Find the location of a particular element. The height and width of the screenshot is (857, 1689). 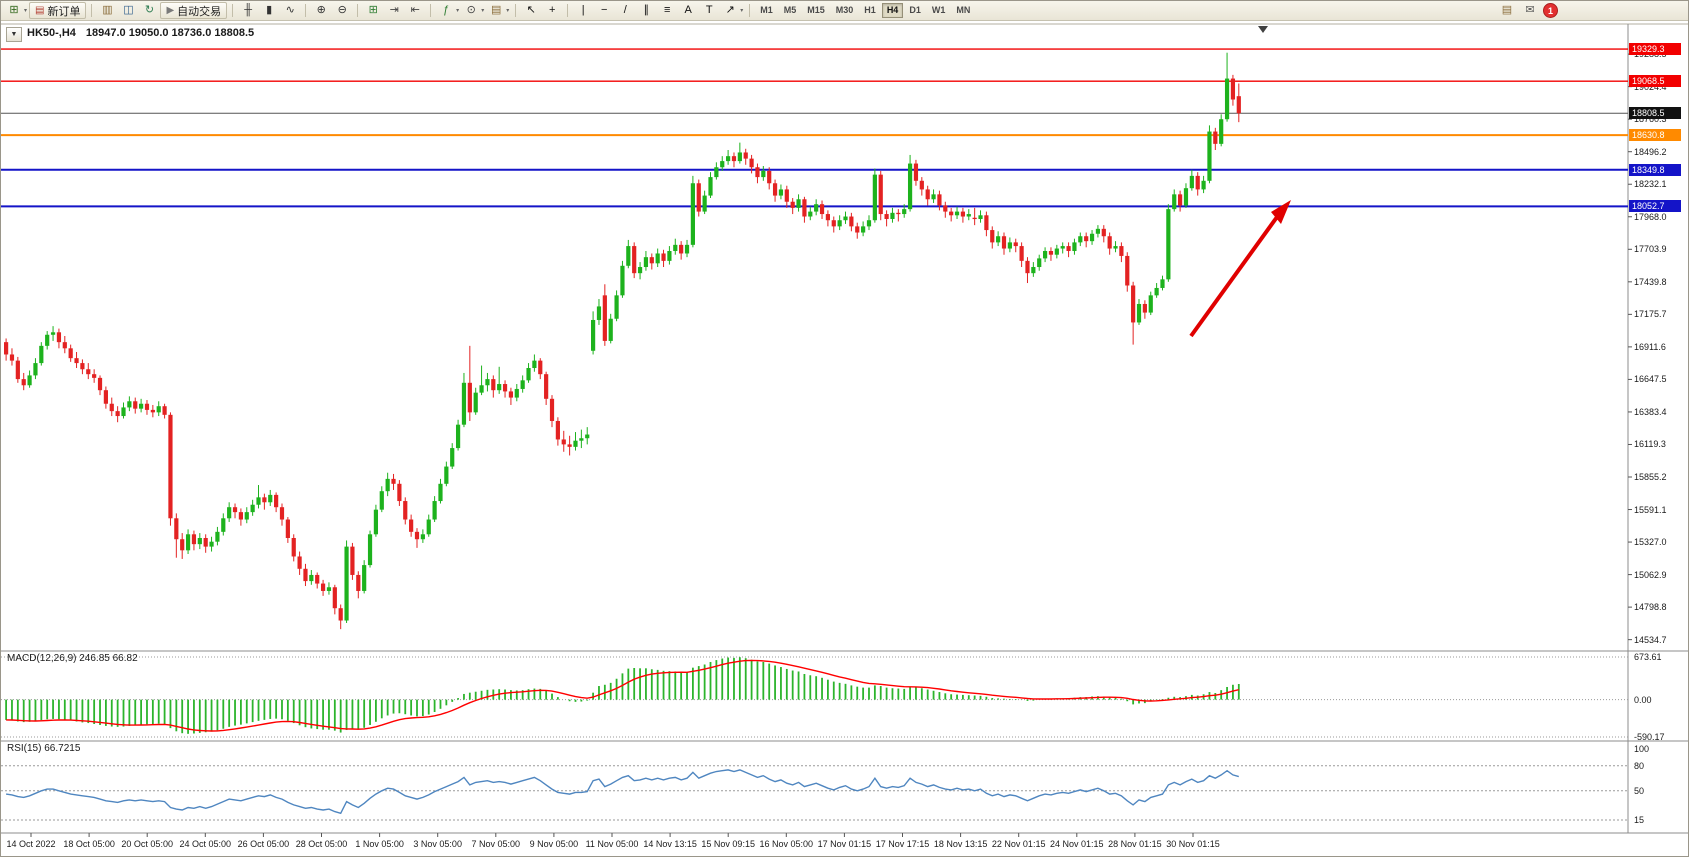

auto-scroll-icon: ⇥ is located at coordinates (394, 10).